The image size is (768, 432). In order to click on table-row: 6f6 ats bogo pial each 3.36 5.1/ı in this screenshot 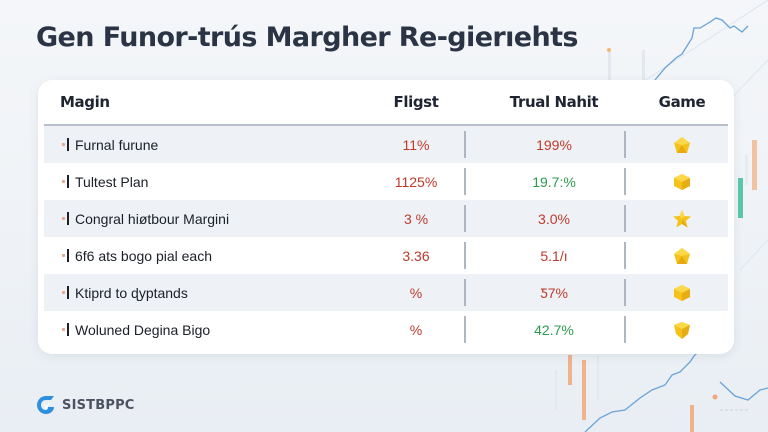, I will do `click(386, 255)`.